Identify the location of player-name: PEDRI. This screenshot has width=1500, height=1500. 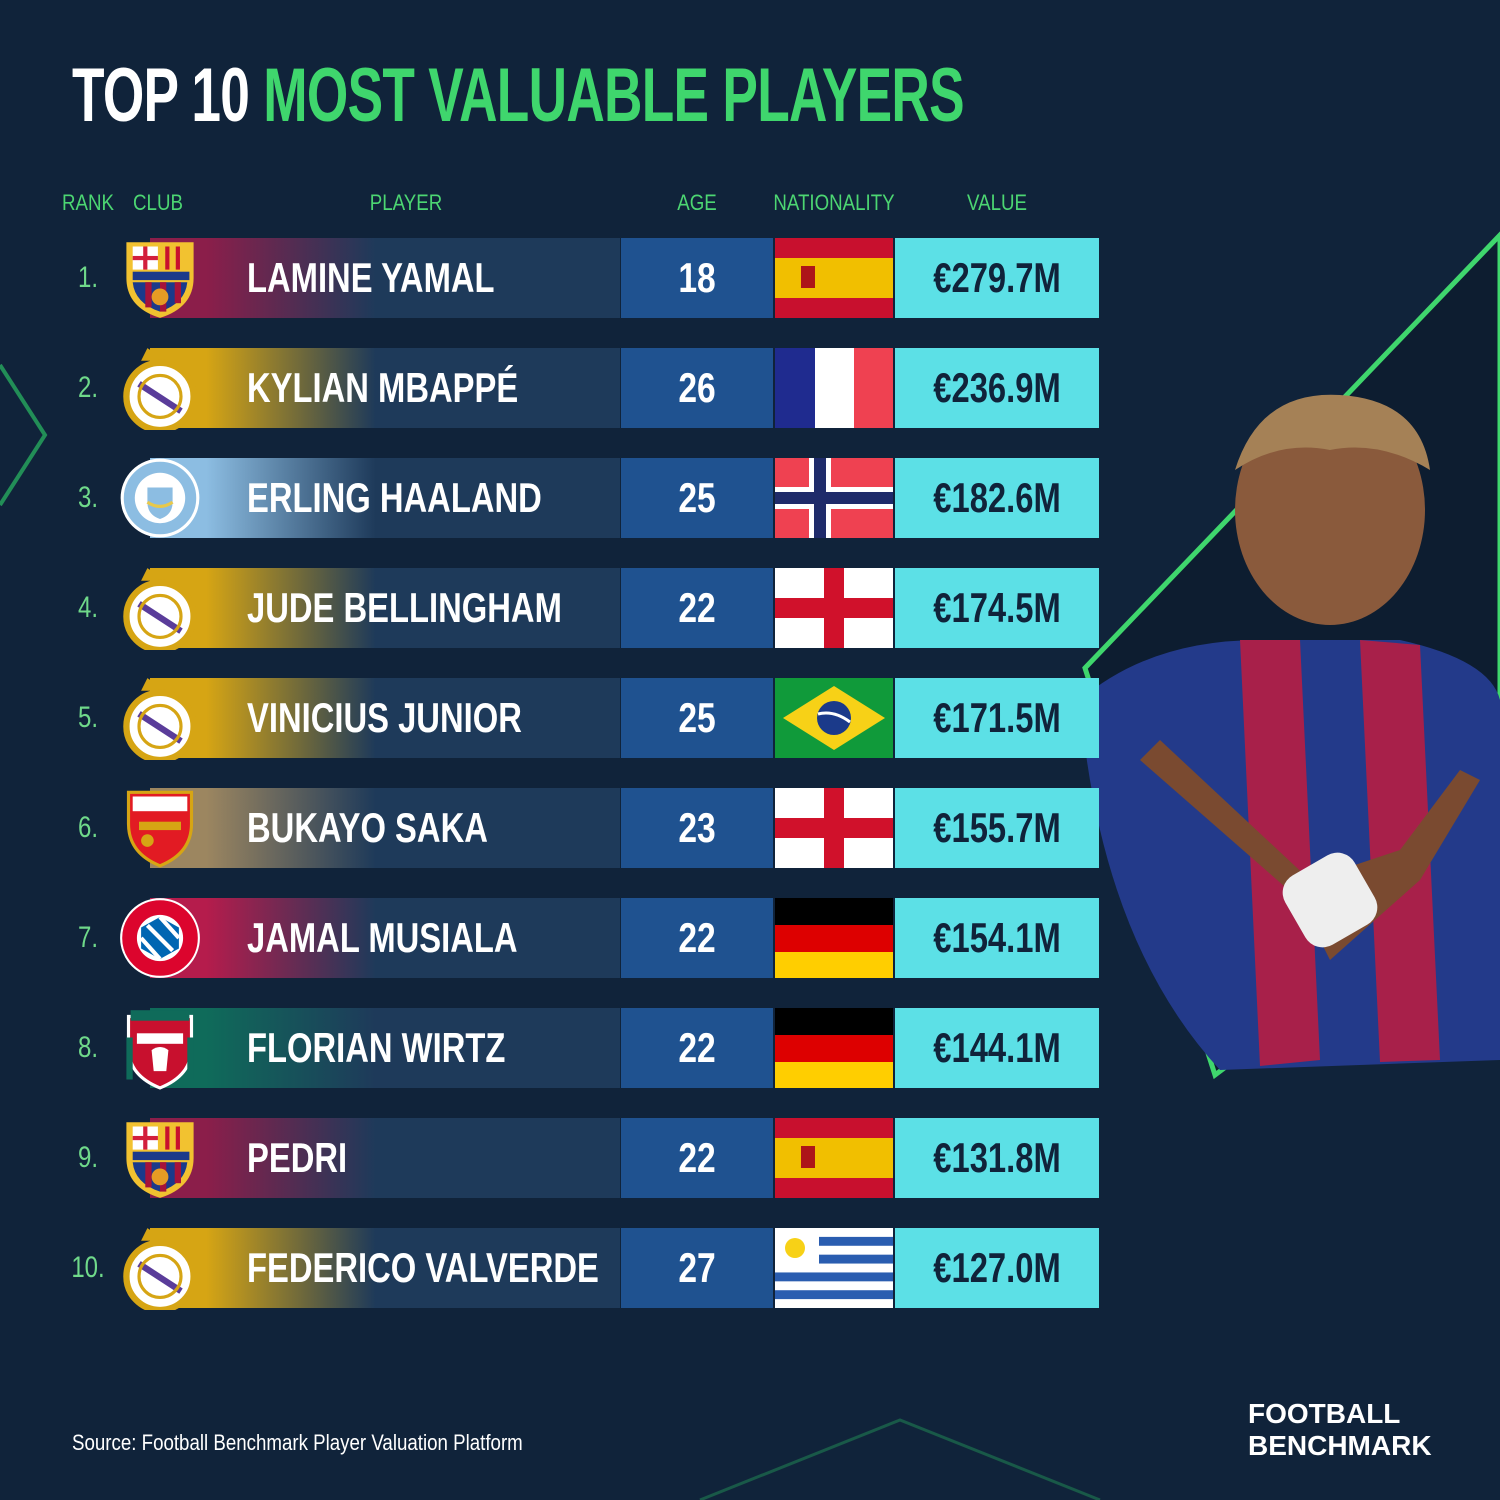
(297, 1157).